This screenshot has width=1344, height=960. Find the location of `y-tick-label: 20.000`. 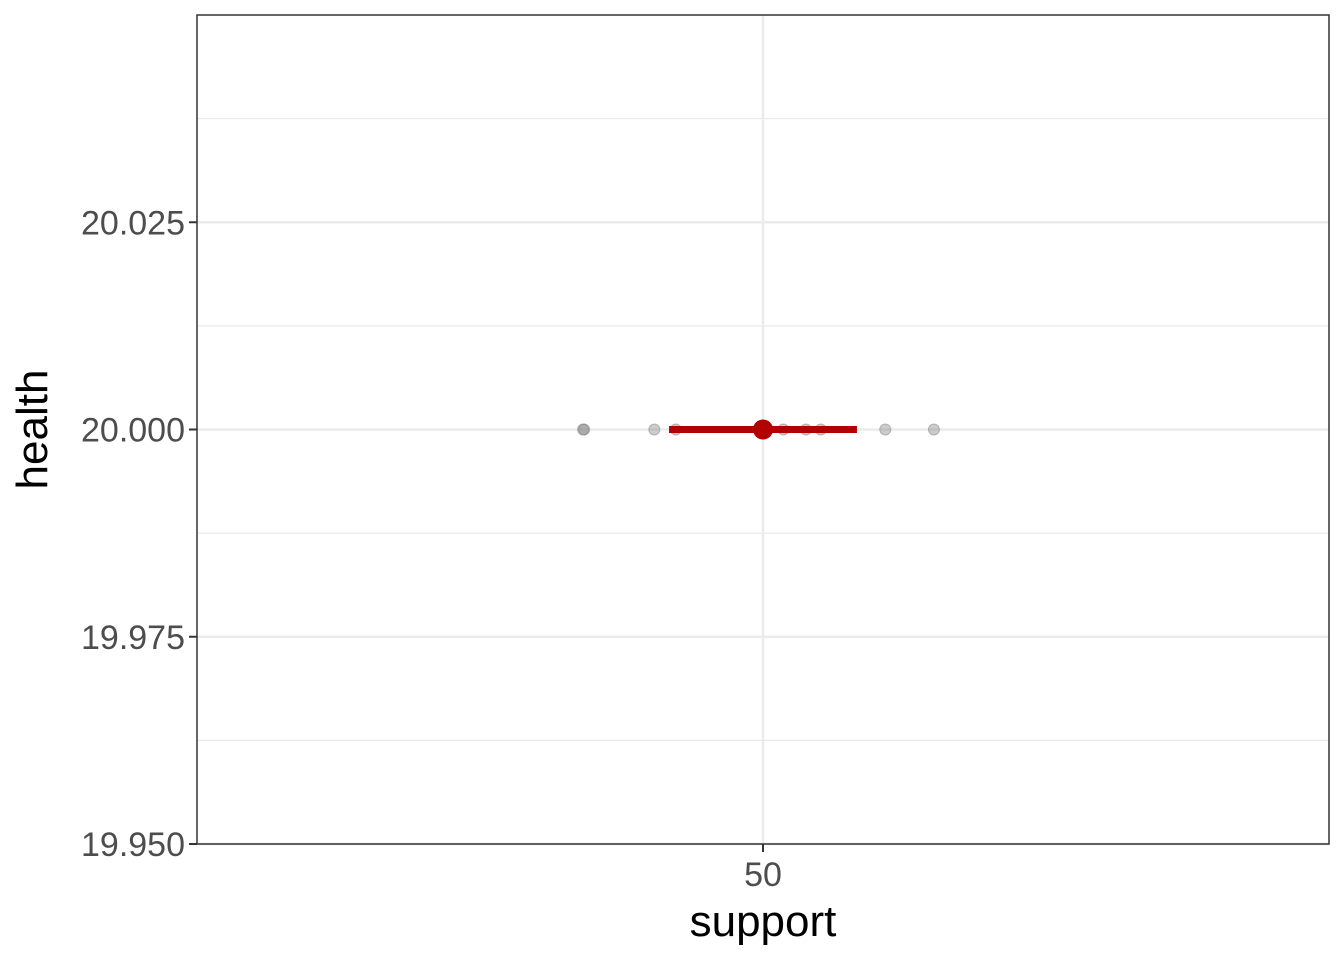

y-tick-label: 20.000 is located at coordinates (133, 431).